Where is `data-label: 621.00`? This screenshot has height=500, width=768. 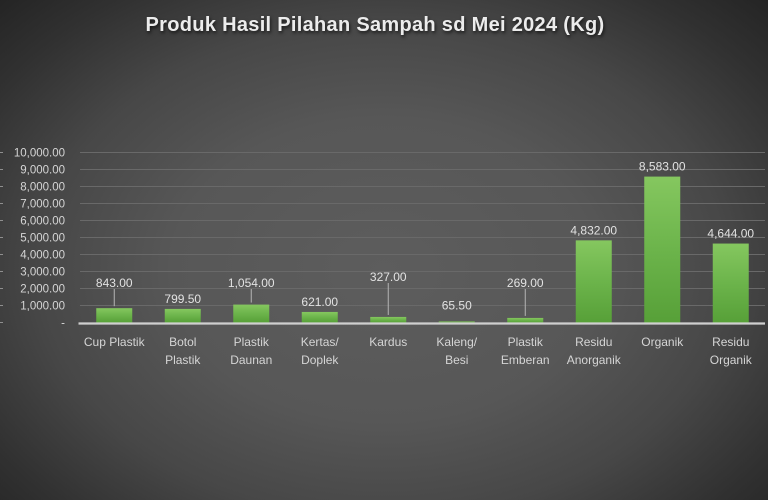 data-label: 621.00 is located at coordinates (319, 302).